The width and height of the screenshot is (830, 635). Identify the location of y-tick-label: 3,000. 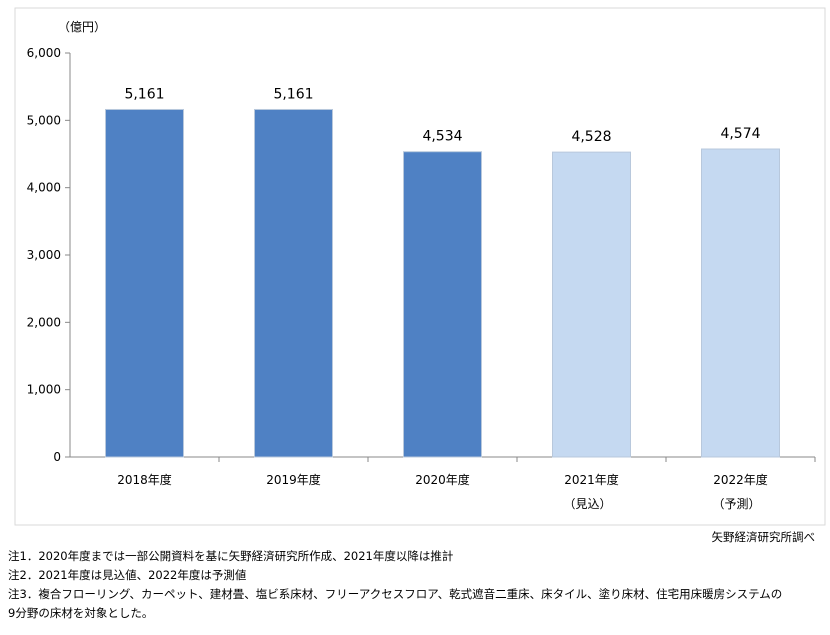
(44, 255).